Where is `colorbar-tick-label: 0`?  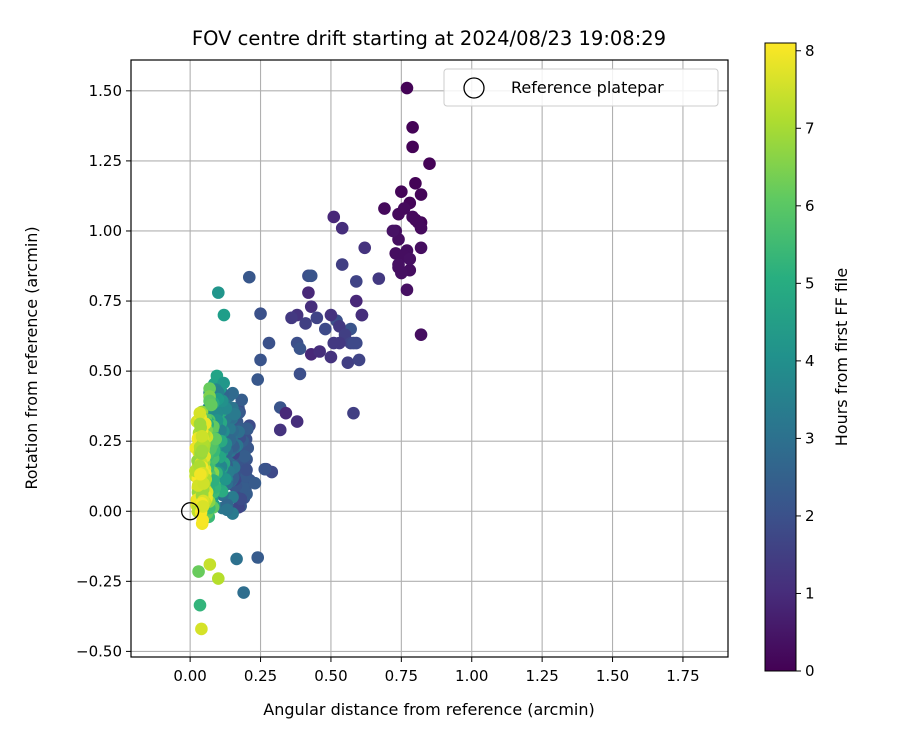 colorbar-tick-label: 0 is located at coordinates (810, 671).